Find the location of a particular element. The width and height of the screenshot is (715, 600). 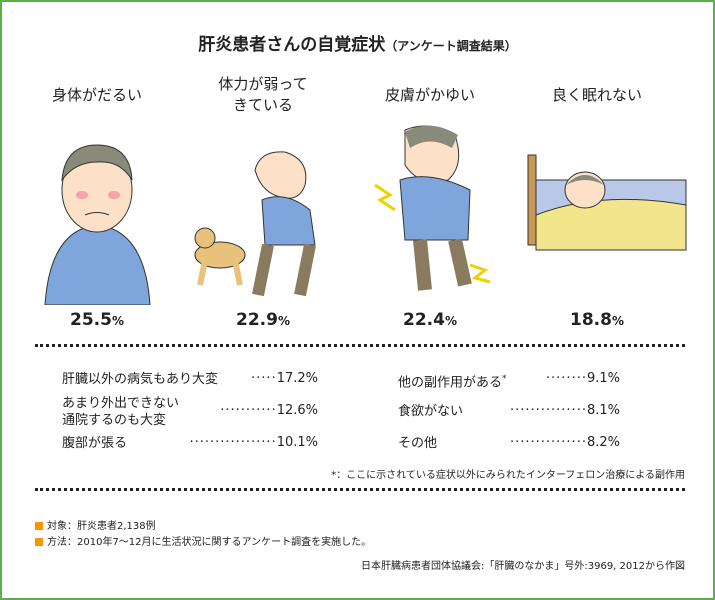

label-line2: きている is located at coordinates (262, 105).